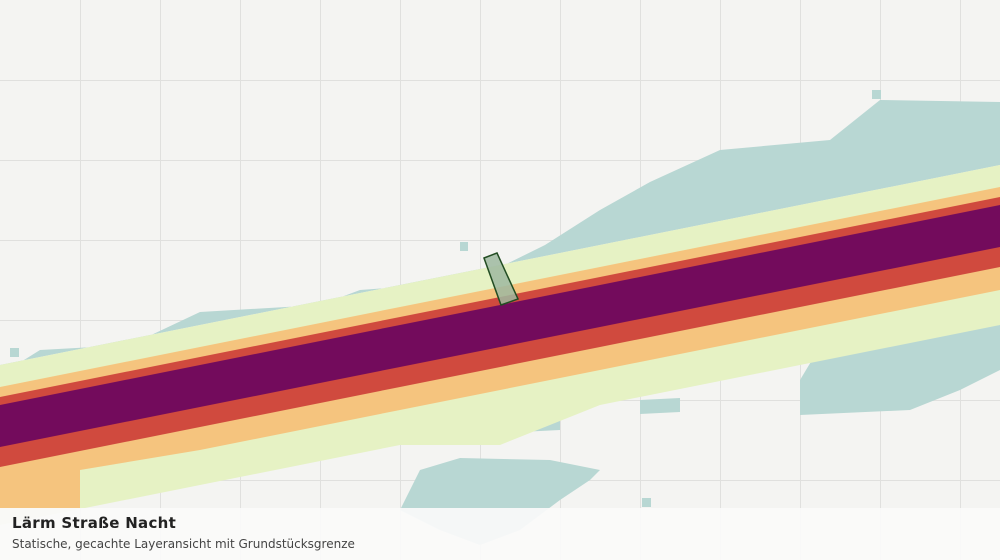 The image size is (1000, 560). What do you see at coordinates (501, 279) in the screenshot?
I see `parcel-boundary` at bounding box center [501, 279].